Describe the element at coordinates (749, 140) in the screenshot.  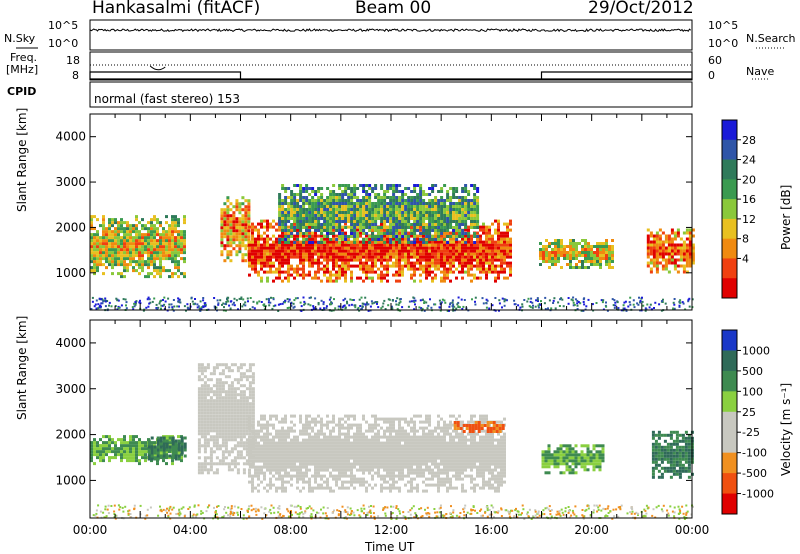
I see `power-colorbar-tick-label: 28` at that location.